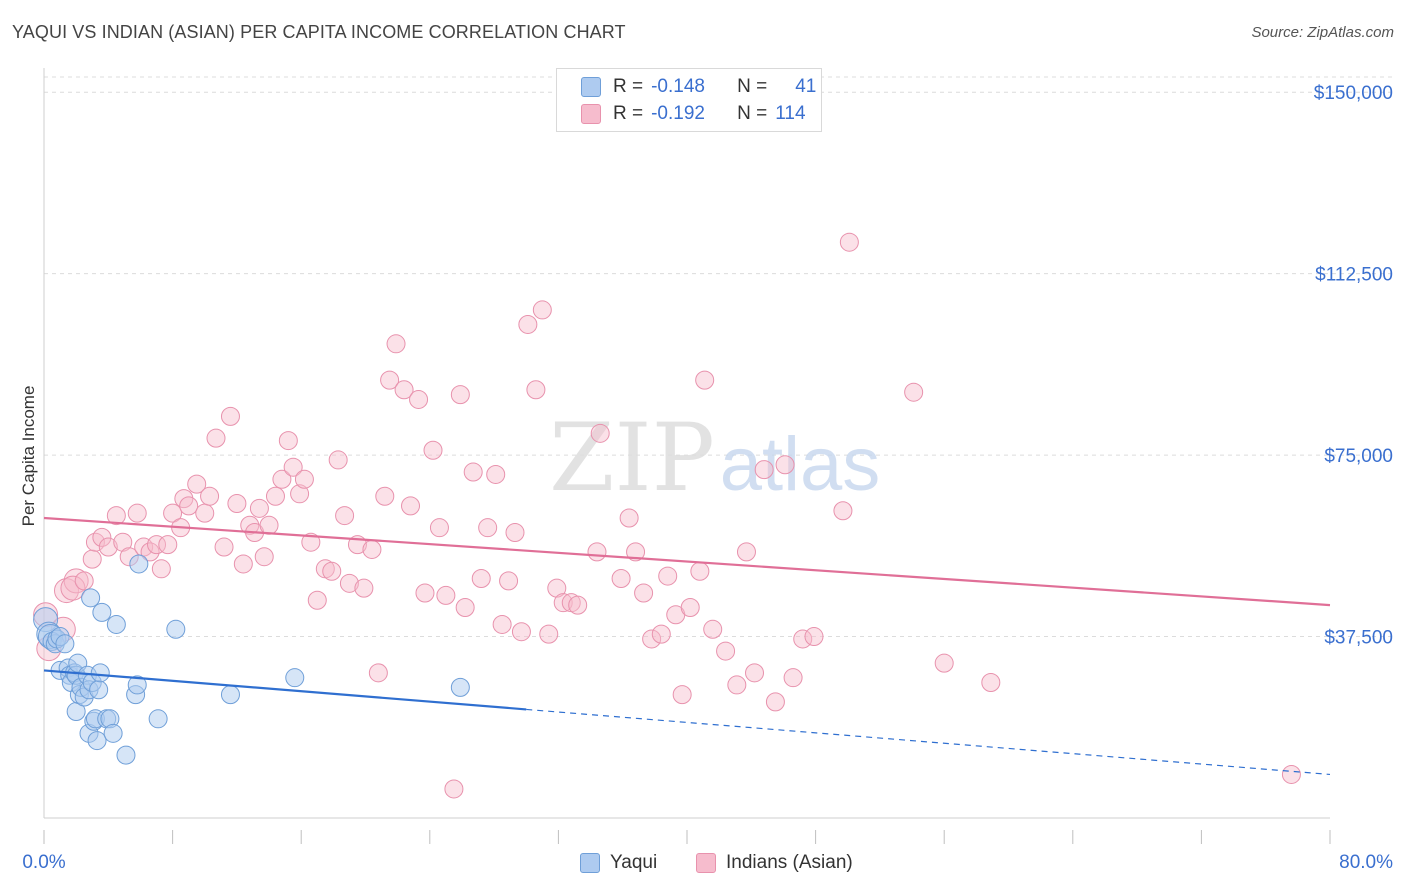 This screenshot has width=1406, height=892. I want to click on y-tick-label: $37,500, so click(1358, 638).